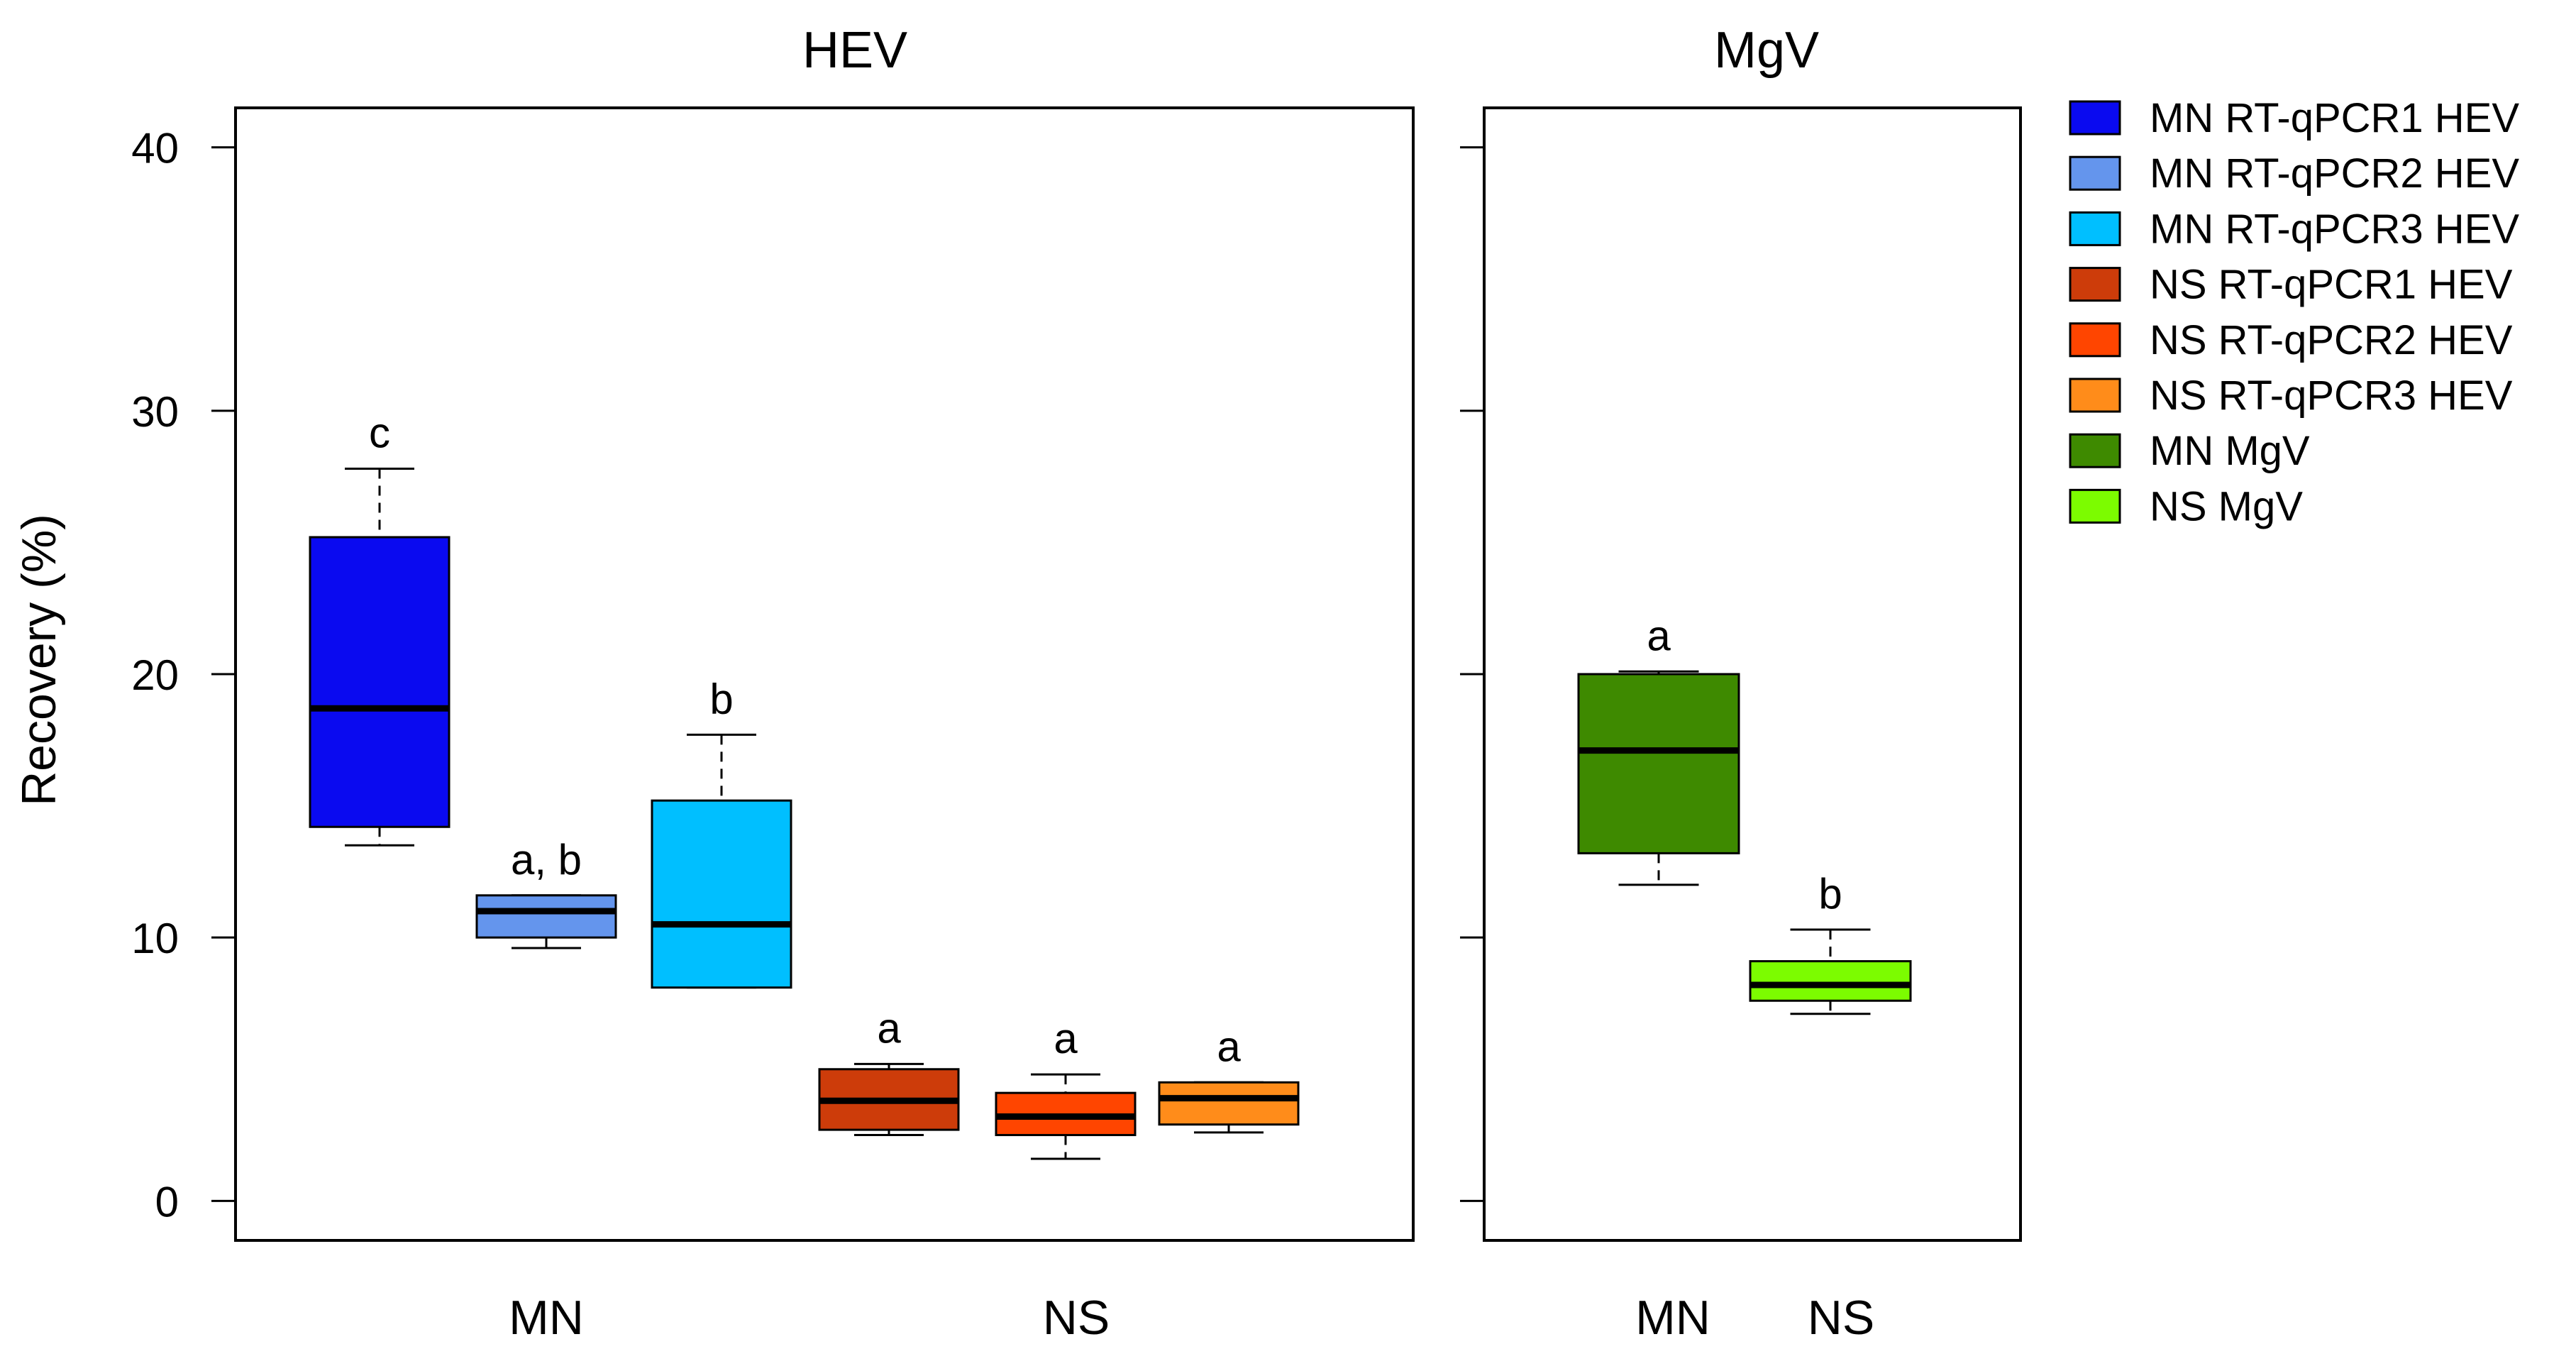 The width and height of the screenshot is (2576, 1366). I want to click on hev-group-label-ns: NS, so click(1076, 1318).